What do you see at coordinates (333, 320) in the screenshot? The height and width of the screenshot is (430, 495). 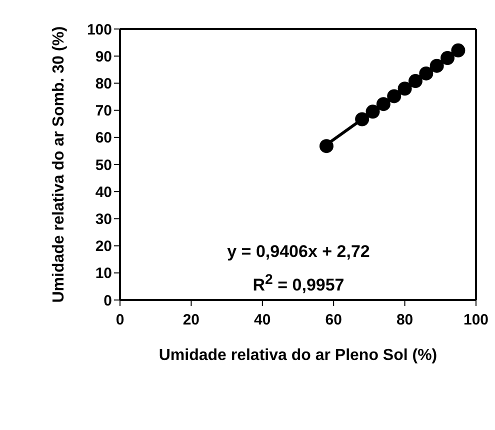 I see `x-tick-label: 60` at bounding box center [333, 320].